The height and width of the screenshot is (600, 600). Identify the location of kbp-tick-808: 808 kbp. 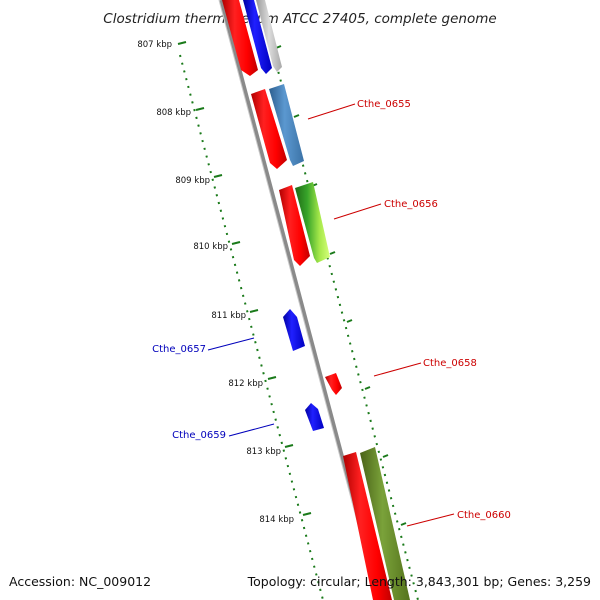
(180, 112).